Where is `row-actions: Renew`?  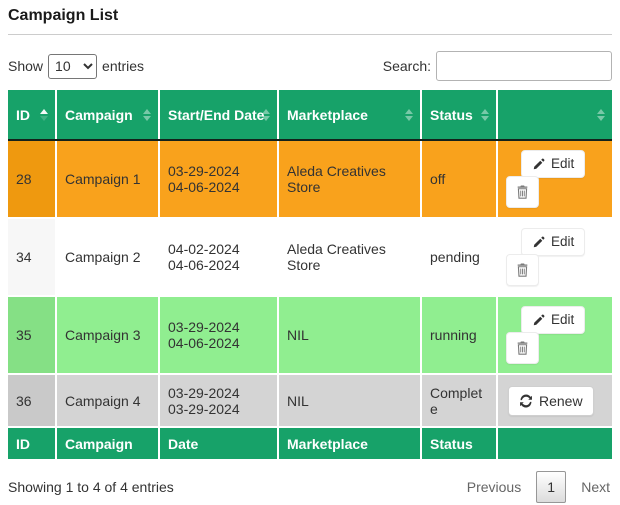
row-actions: Renew is located at coordinates (555, 400).